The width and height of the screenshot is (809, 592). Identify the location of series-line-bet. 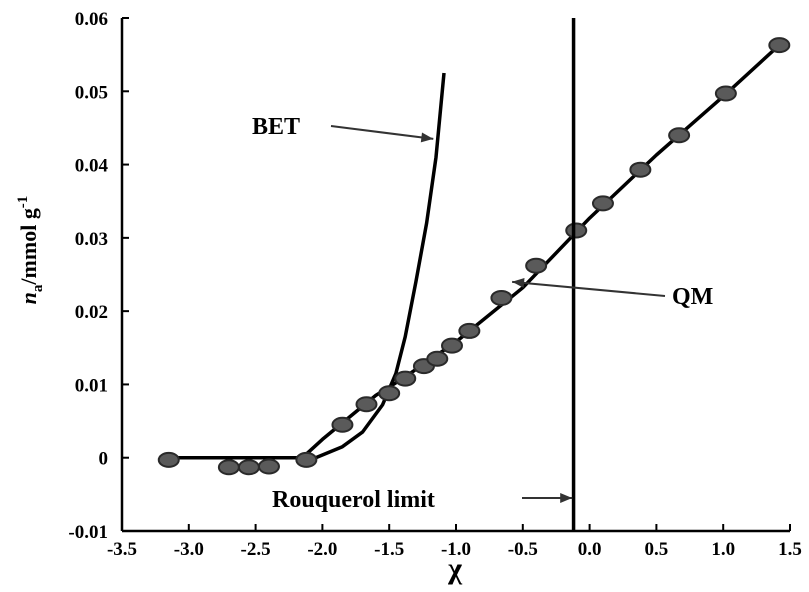
(380, 266).